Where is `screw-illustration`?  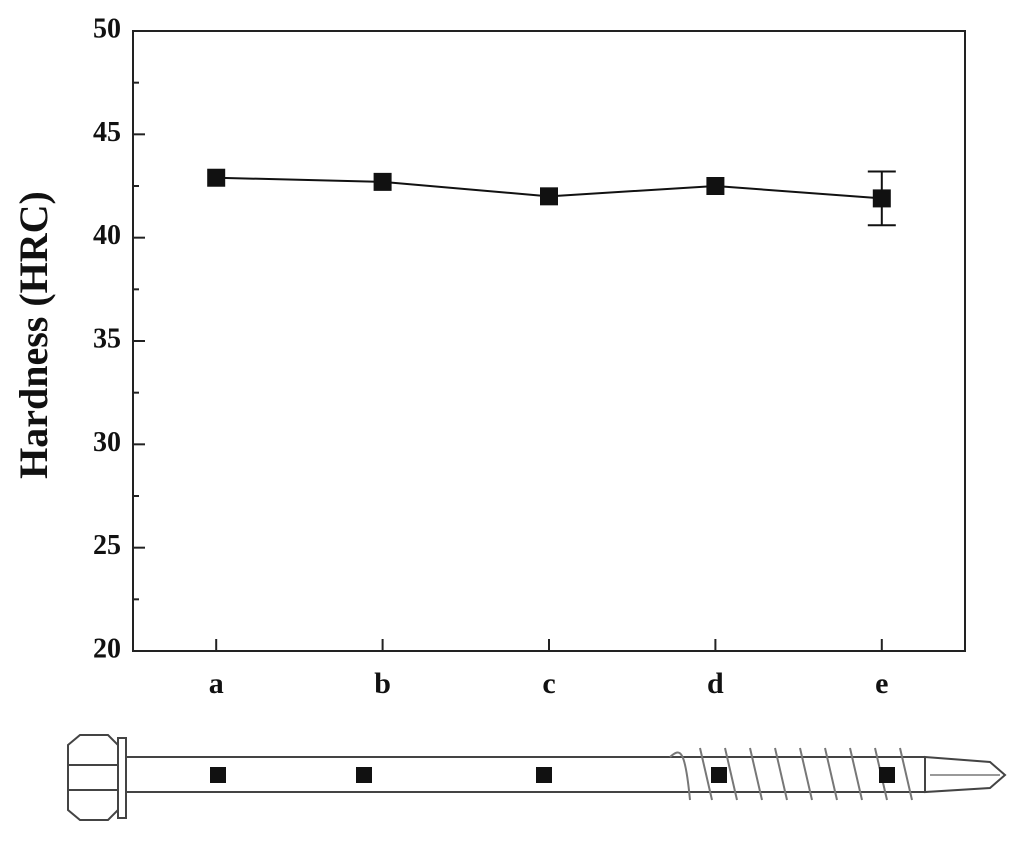
screw-illustration is located at coordinates (537, 777).